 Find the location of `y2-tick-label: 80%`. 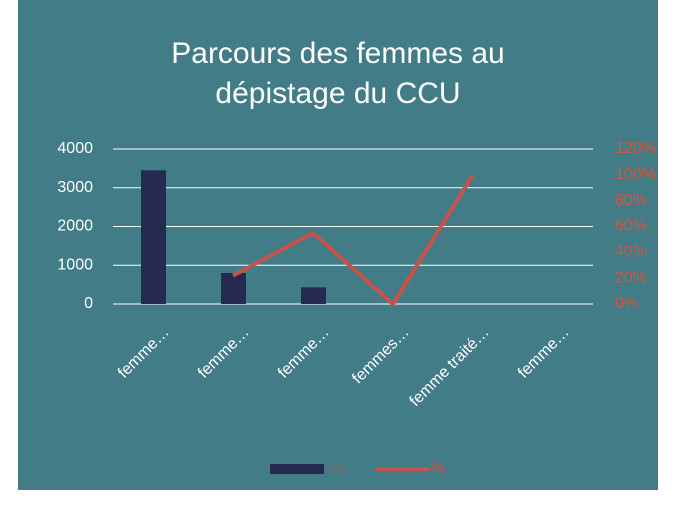

y2-tick-label: 80% is located at coordinates (631, 200).